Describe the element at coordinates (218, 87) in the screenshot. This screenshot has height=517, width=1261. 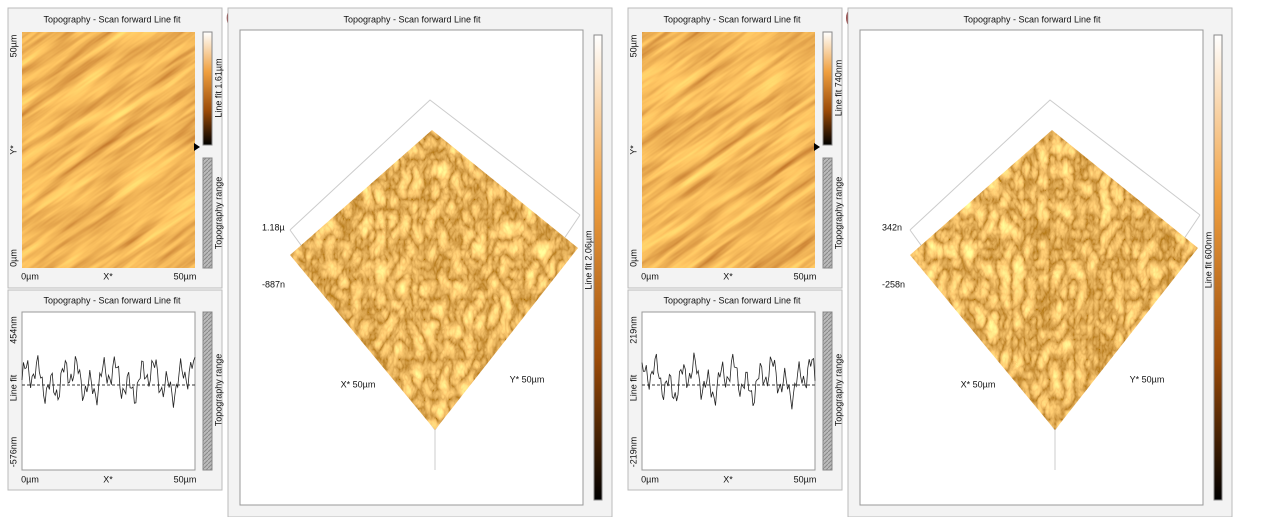
I see `colorbar-label: Line fit 1.61µm` at that location.